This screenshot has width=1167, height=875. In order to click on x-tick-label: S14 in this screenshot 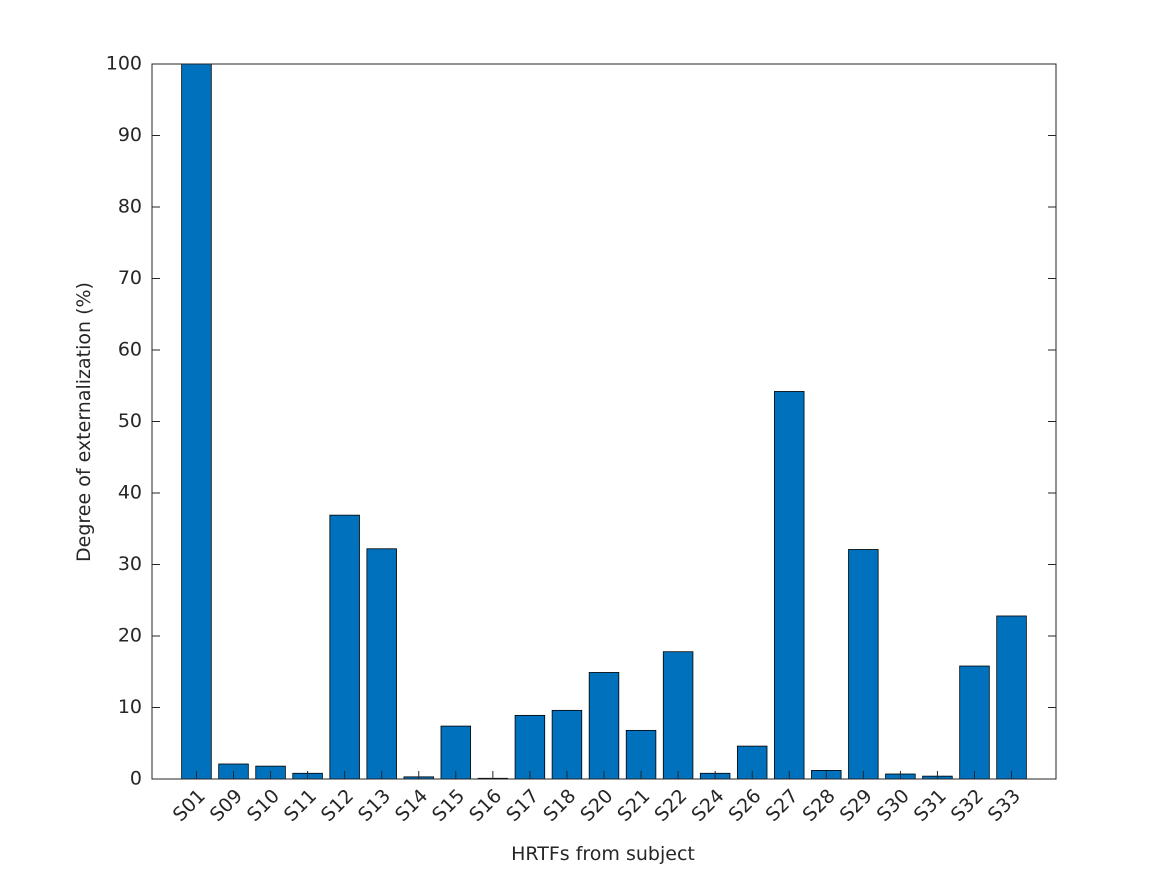, I will do `click(411, 805)`.